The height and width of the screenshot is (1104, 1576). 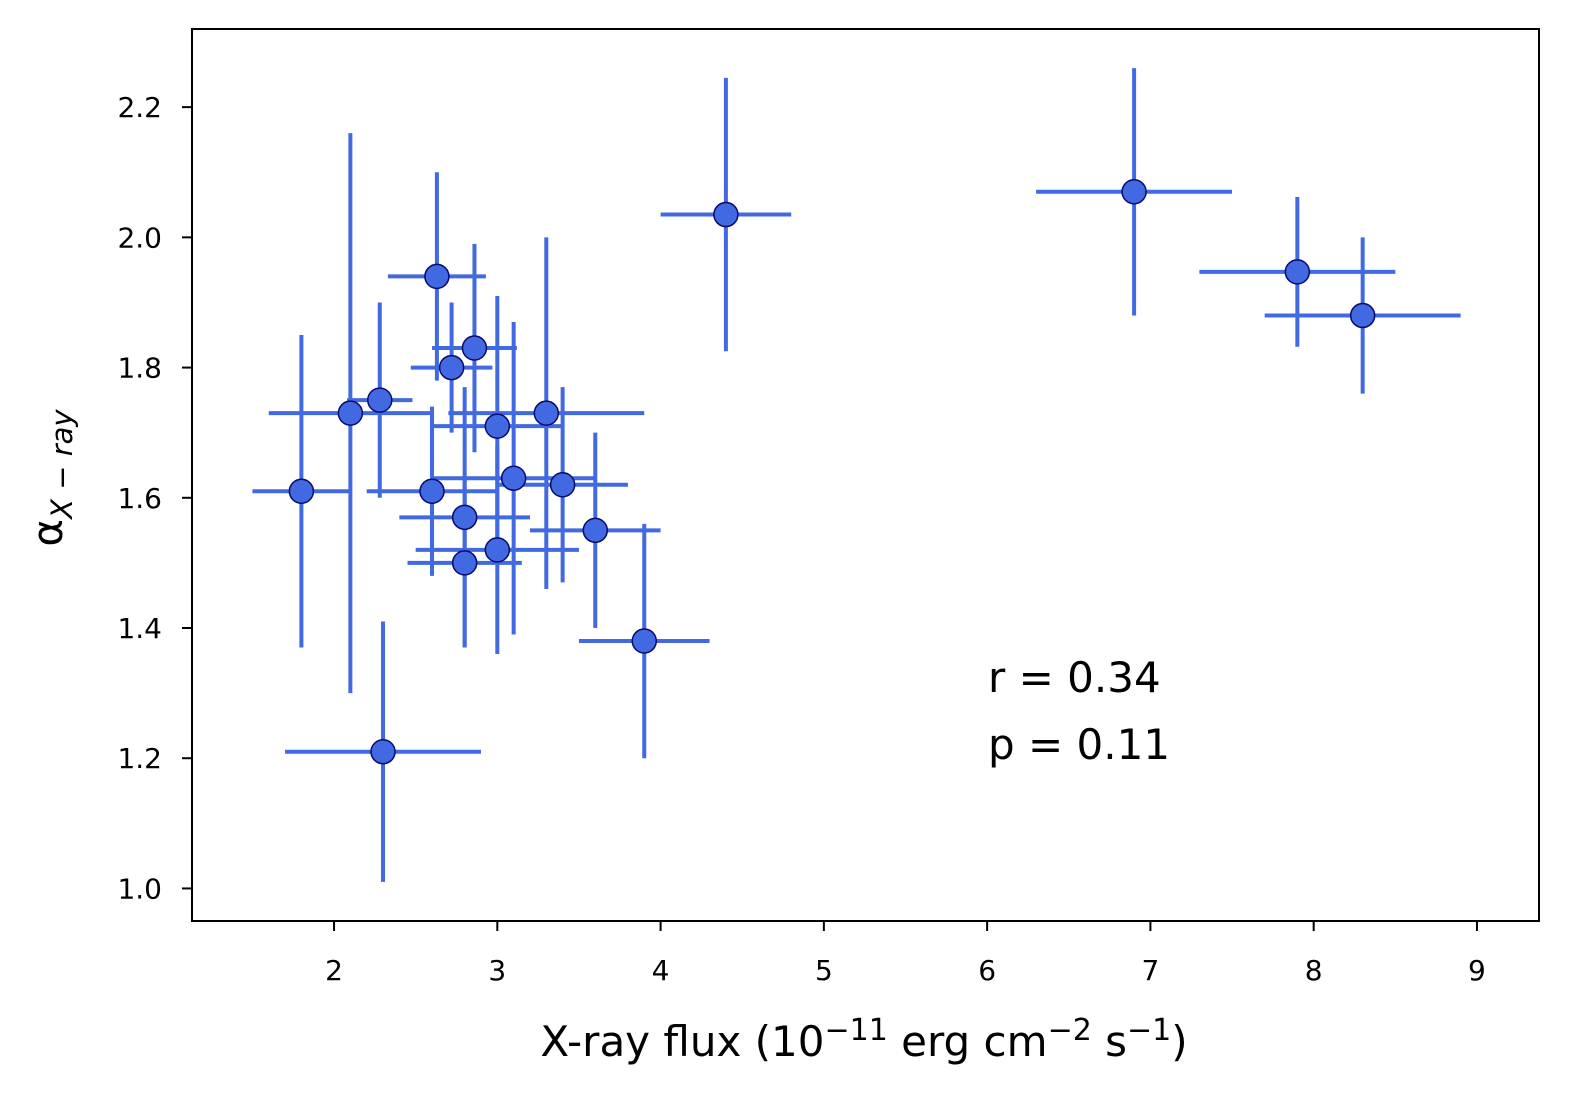 I want to click on x-axis-label: X-ray flux (10−11 erg cm−2 s−1), so click(x=863, y=1039).